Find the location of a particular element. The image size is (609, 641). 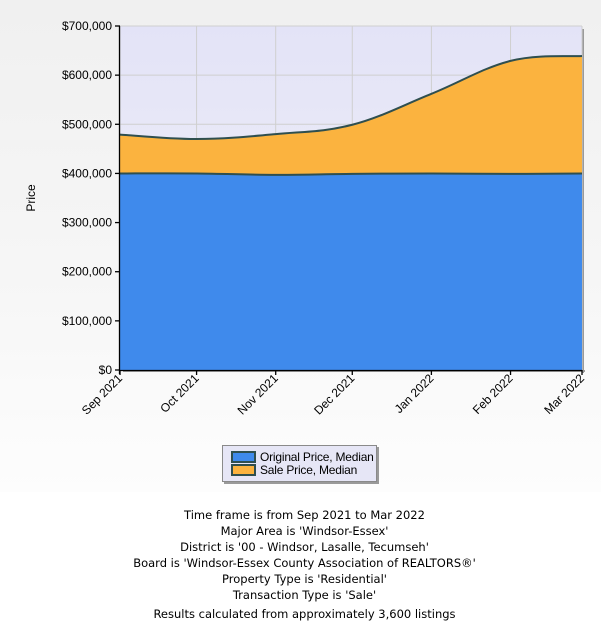

x-tick-label: Nov 2021 is located at coordinates (258, 394).